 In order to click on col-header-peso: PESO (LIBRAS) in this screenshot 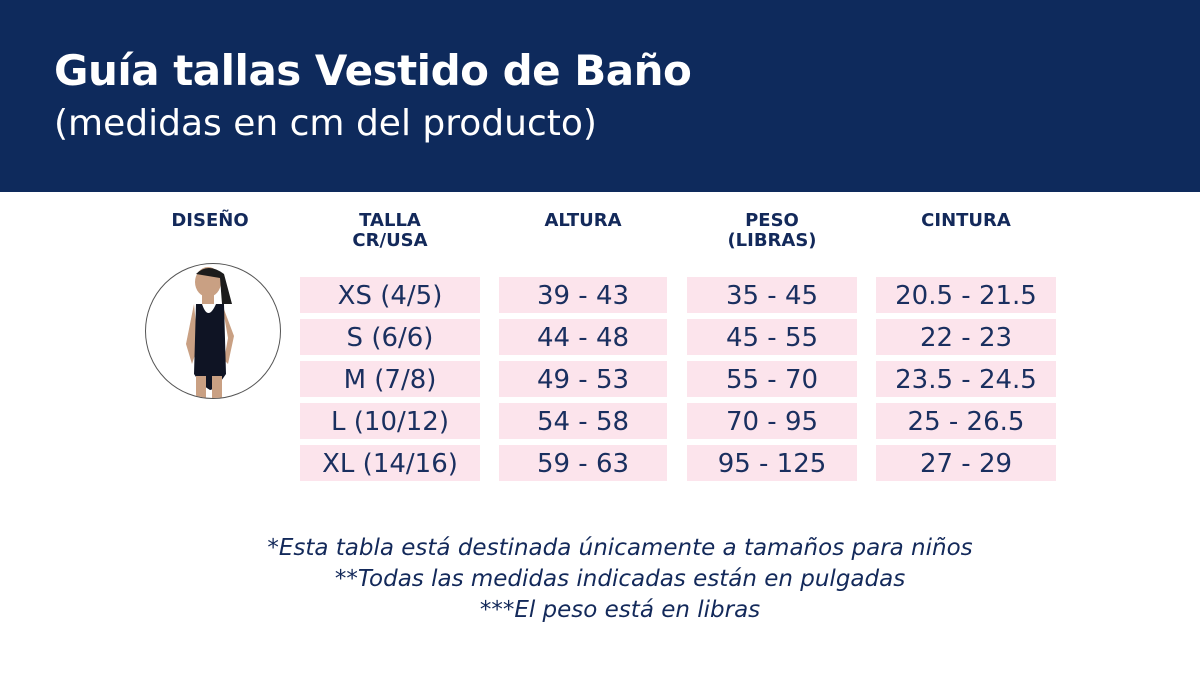, I will do `click(772, 231)`.